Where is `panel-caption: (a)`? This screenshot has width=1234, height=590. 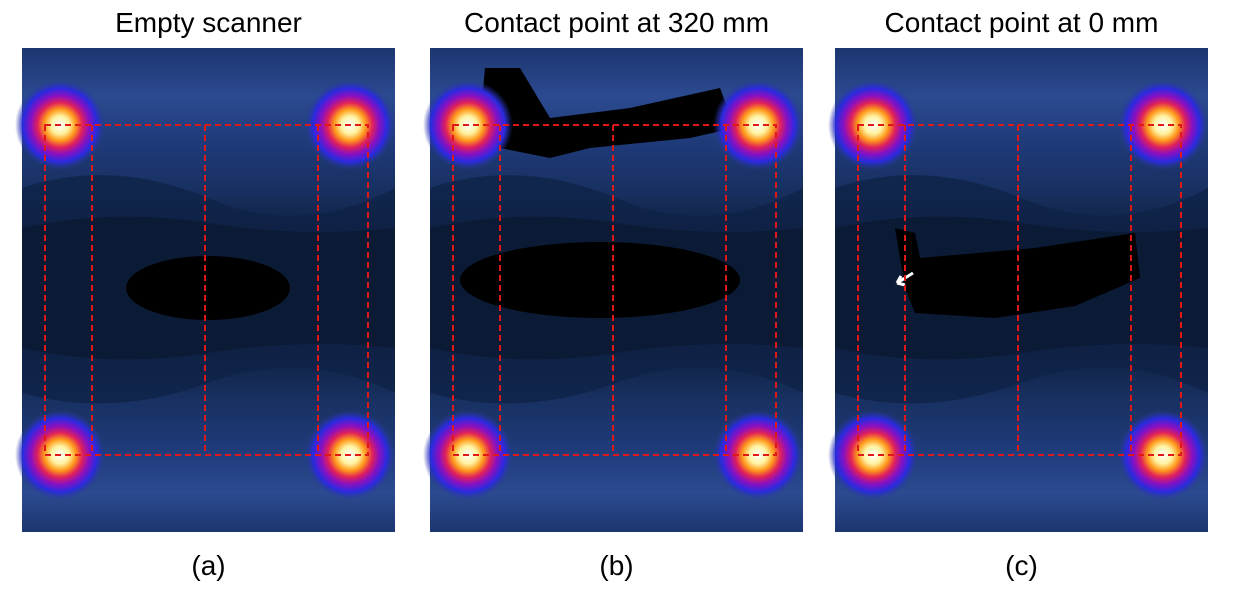
panel-caption: (a) is located at coordinates (208, 565).